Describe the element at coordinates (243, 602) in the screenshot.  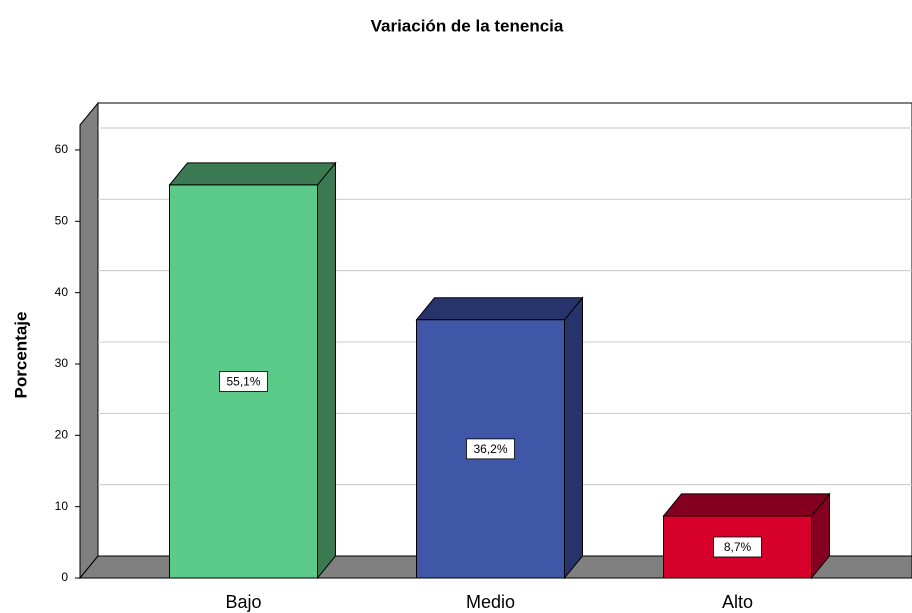
I see `x-tick-label: Bajo` at that location.